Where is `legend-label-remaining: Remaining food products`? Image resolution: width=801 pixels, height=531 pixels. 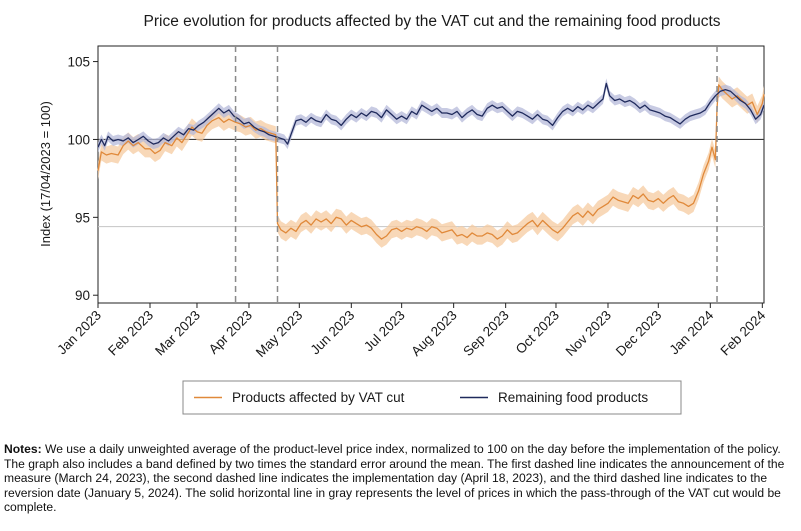
legend-label-remaining: Remaining food products is located at coordinates (573, 397).